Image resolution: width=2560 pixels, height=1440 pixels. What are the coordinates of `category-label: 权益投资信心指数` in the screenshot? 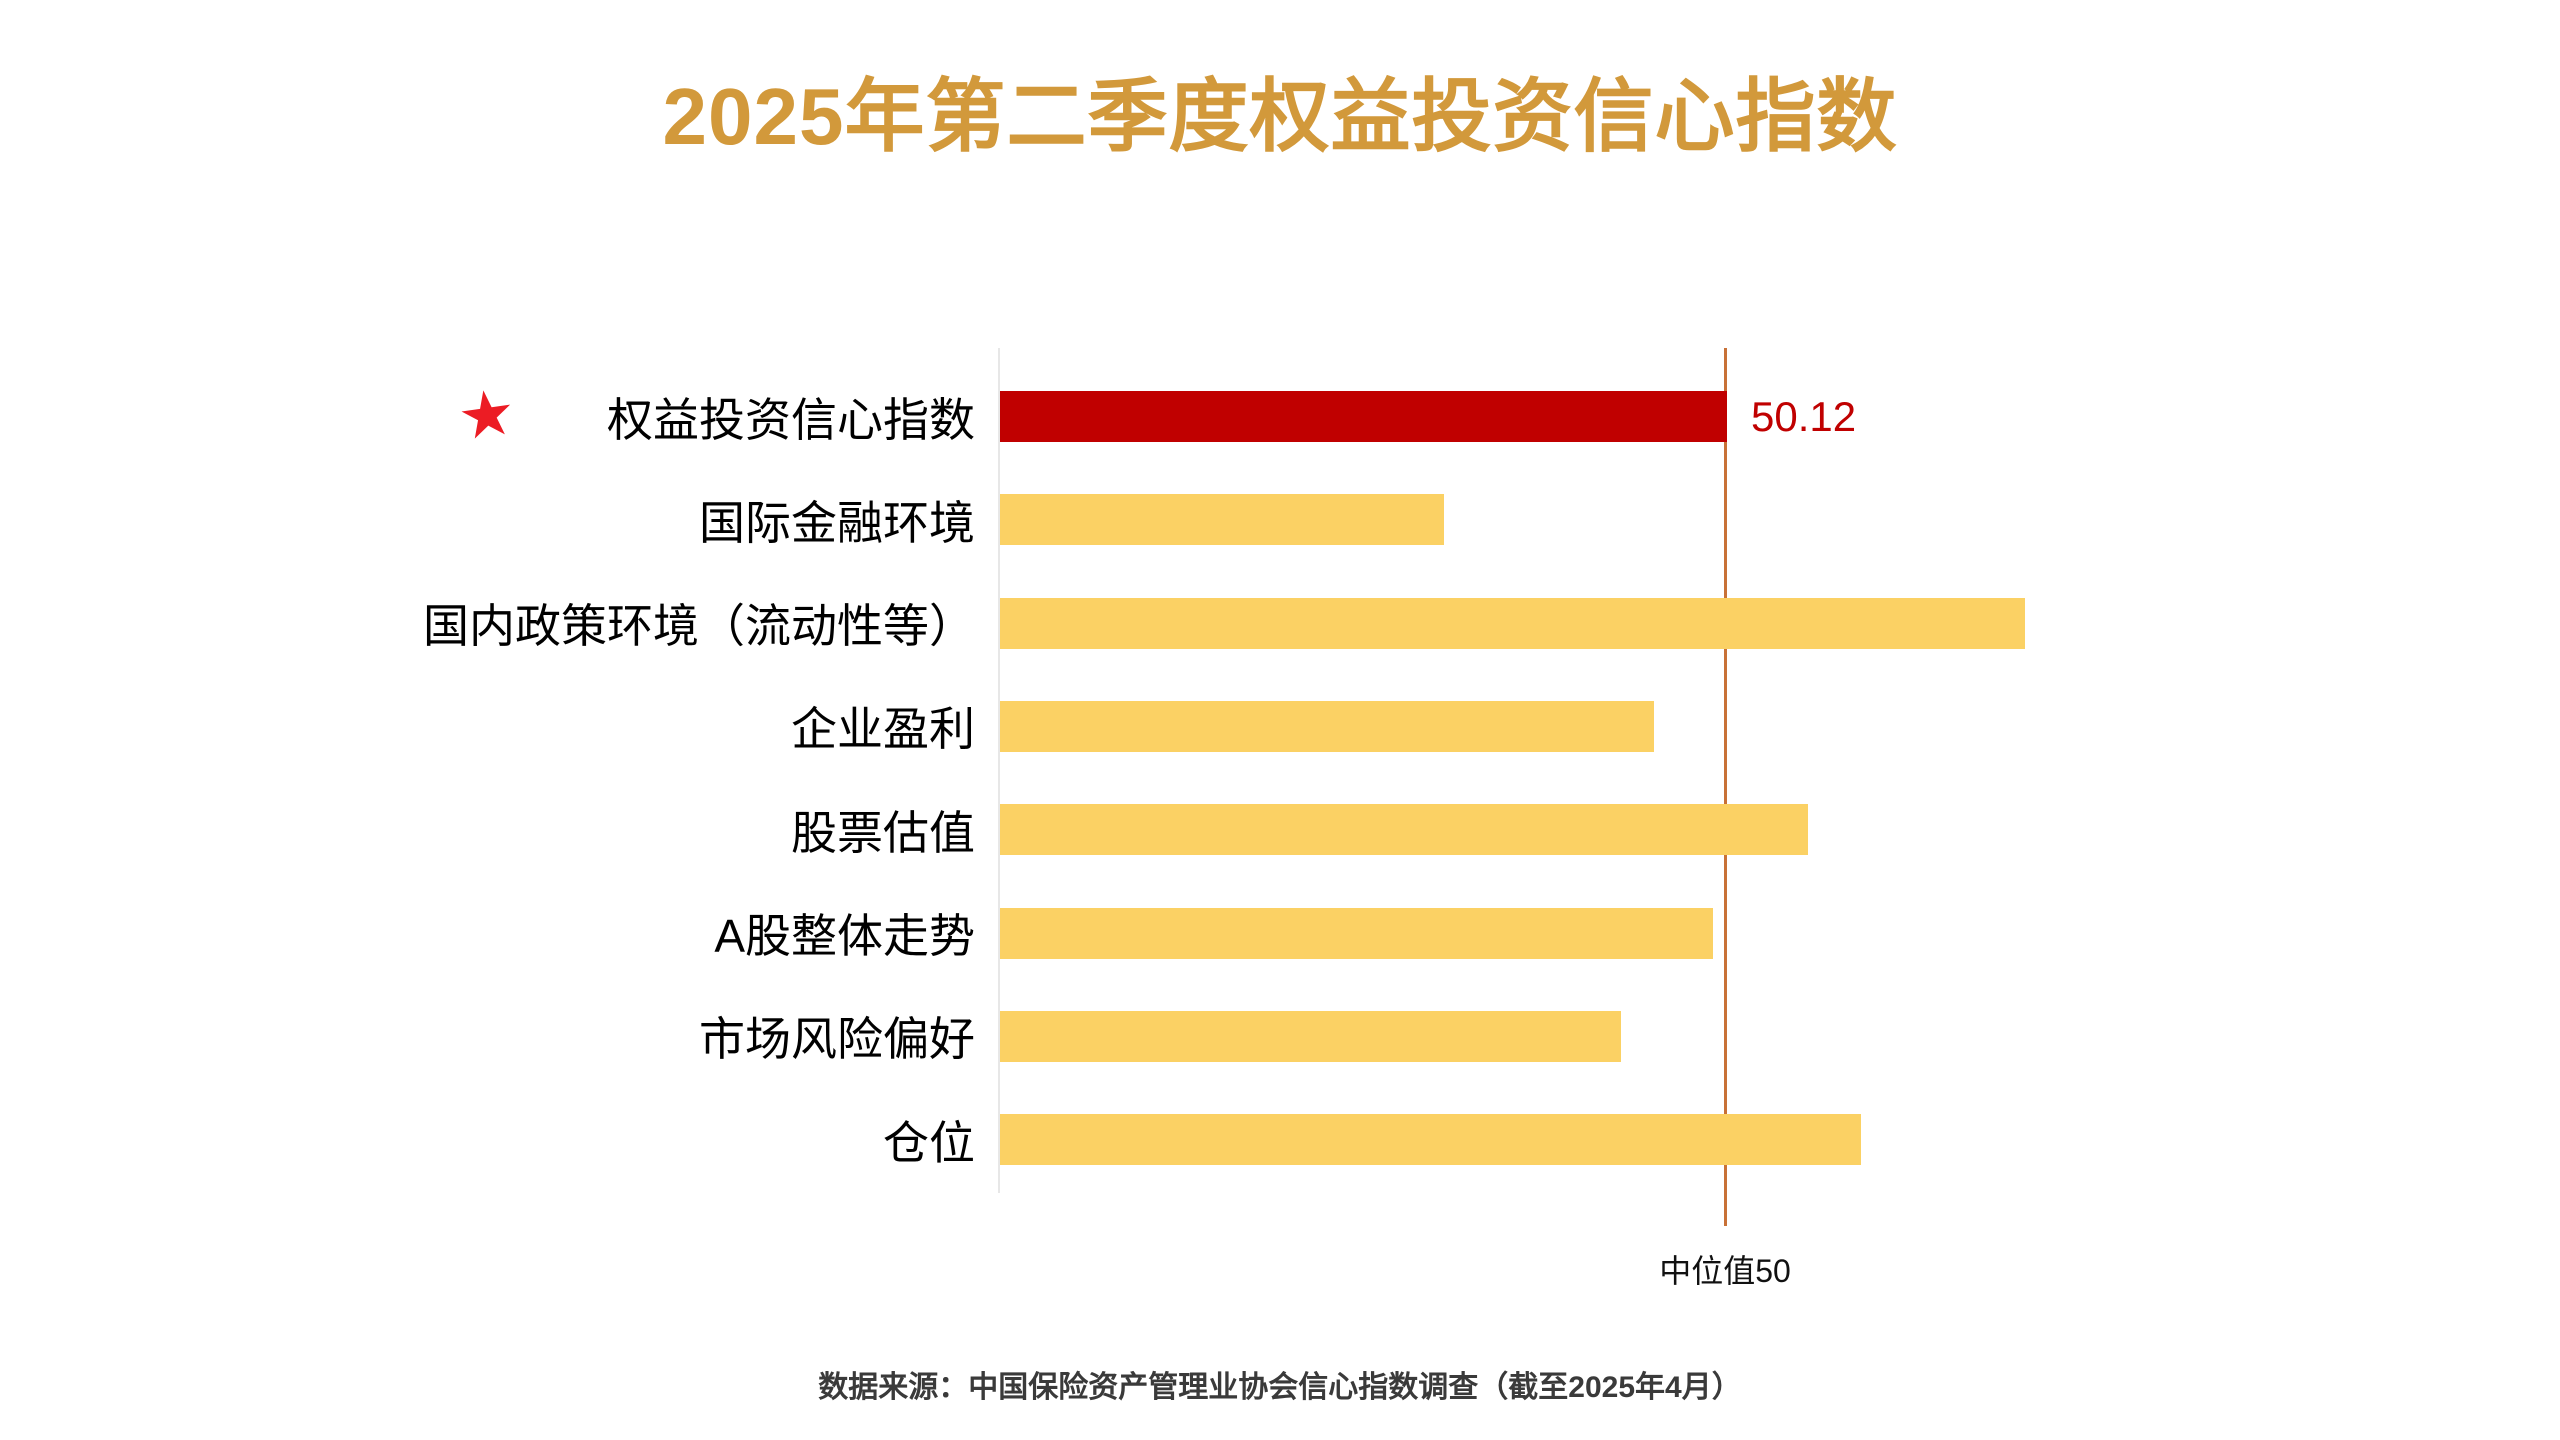 It's located at (791, 419).